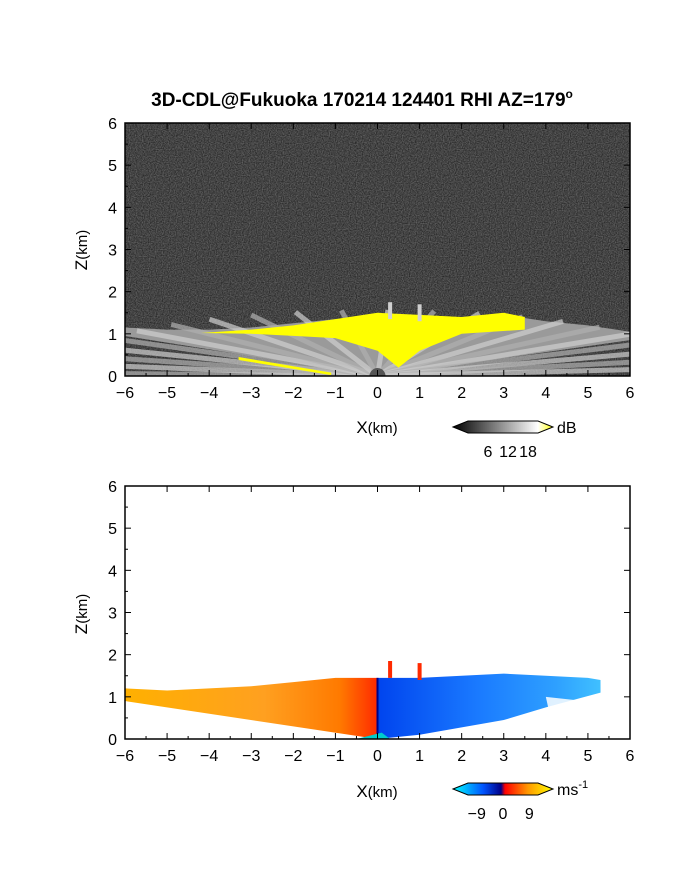  I want to click on backscatter-x-axis-label: X, so click(361, 427).